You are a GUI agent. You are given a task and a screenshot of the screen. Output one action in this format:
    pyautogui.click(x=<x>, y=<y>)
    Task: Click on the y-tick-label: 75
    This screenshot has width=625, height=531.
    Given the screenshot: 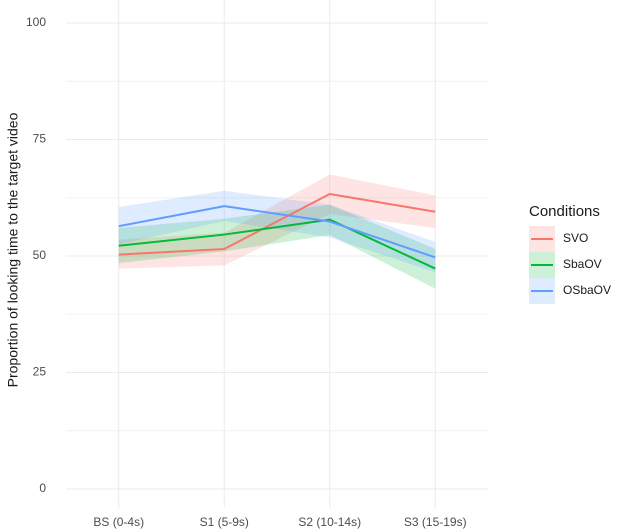 What is the action you would take?
    pyautogui.click(x=40, y=139)
    